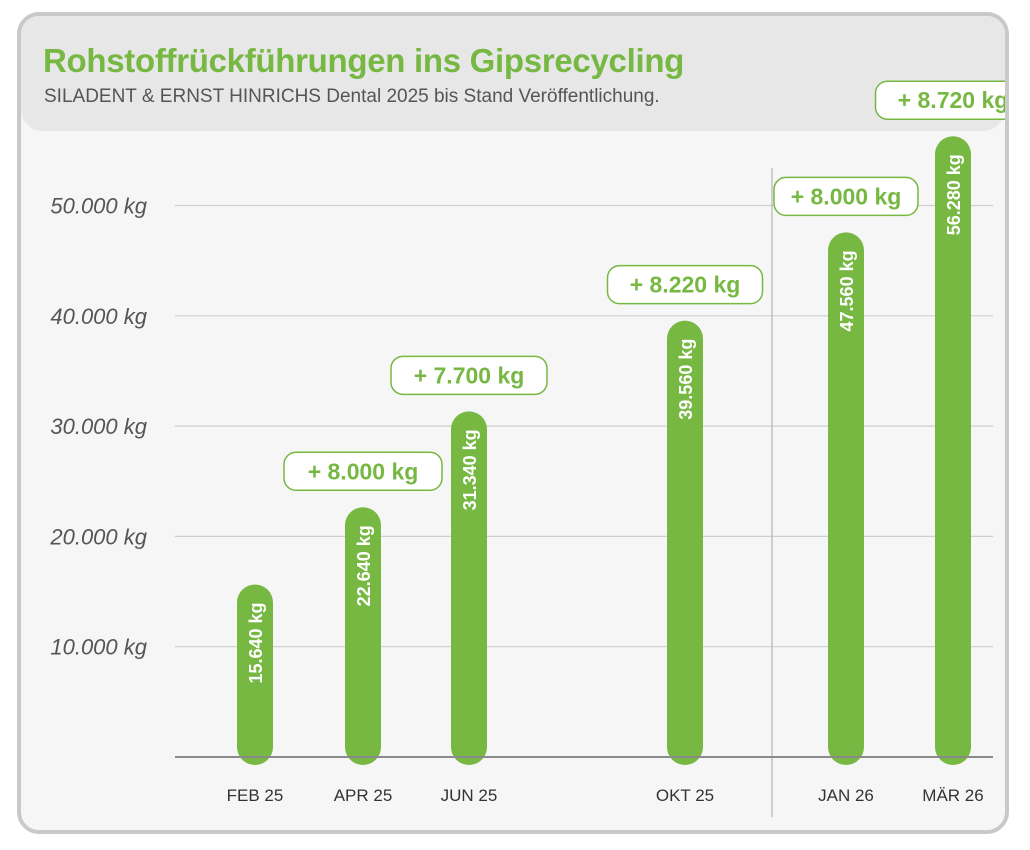 The image size is (1030, 850). I want to click on bar-group: 56.280 kg, so click(953, 451).